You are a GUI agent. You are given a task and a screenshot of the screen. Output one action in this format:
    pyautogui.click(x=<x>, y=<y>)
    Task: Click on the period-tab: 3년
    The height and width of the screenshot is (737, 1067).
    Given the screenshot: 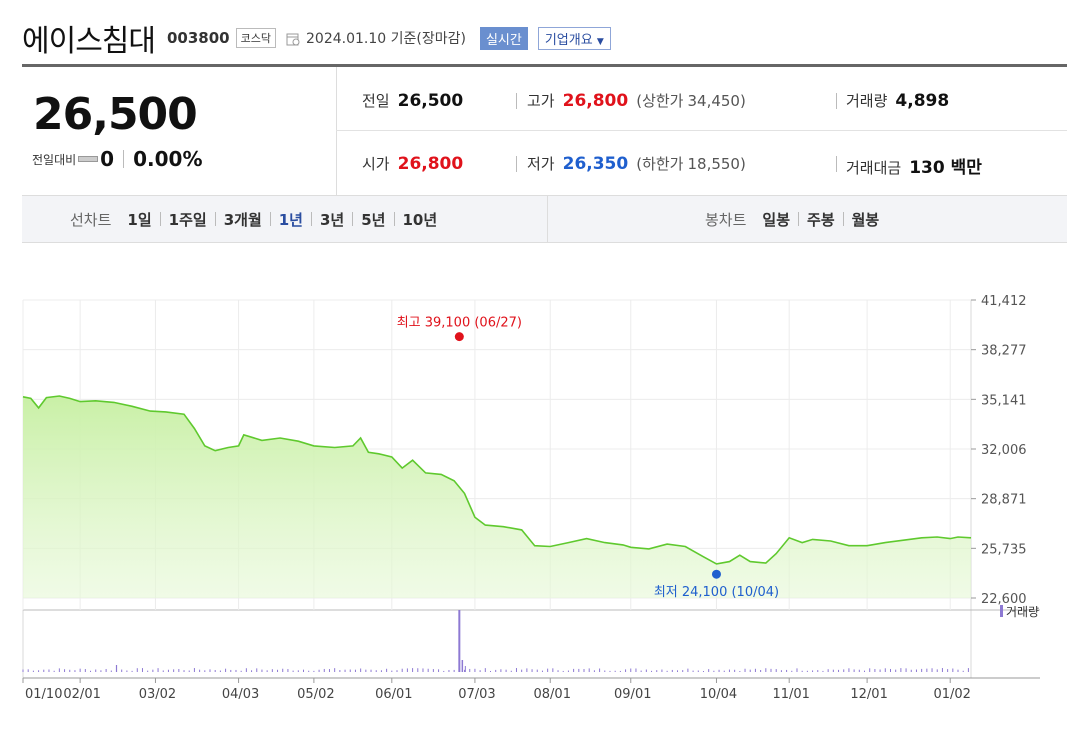 What is the action you would take?
    pyautogui.click(x=332, y=219)
    